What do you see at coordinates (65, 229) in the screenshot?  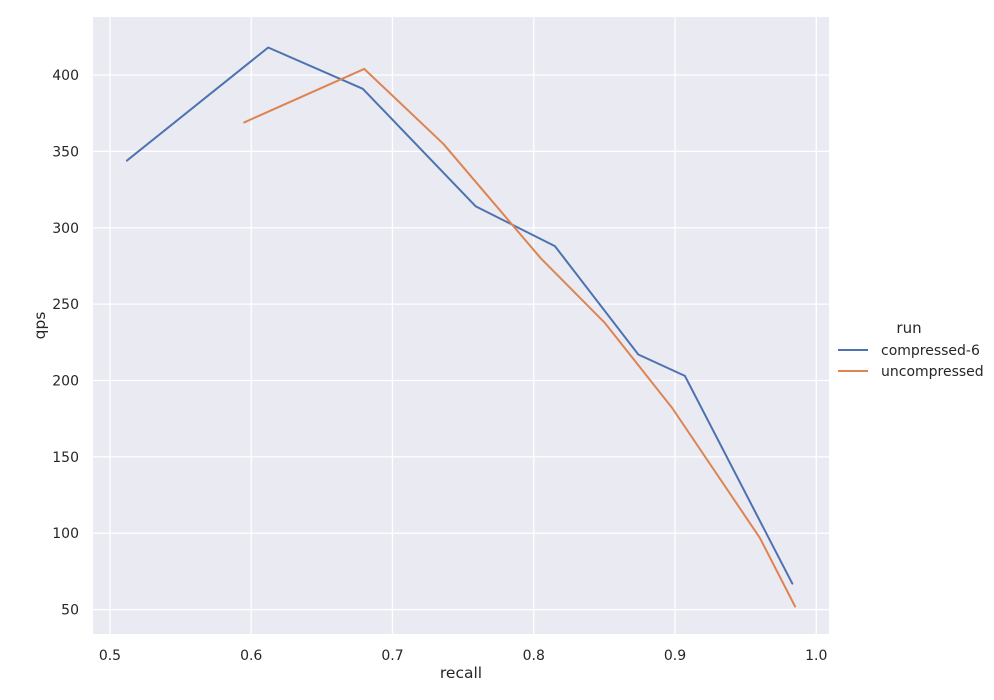 I see `y-tick-label: 300` at bounding box center [65, 229].